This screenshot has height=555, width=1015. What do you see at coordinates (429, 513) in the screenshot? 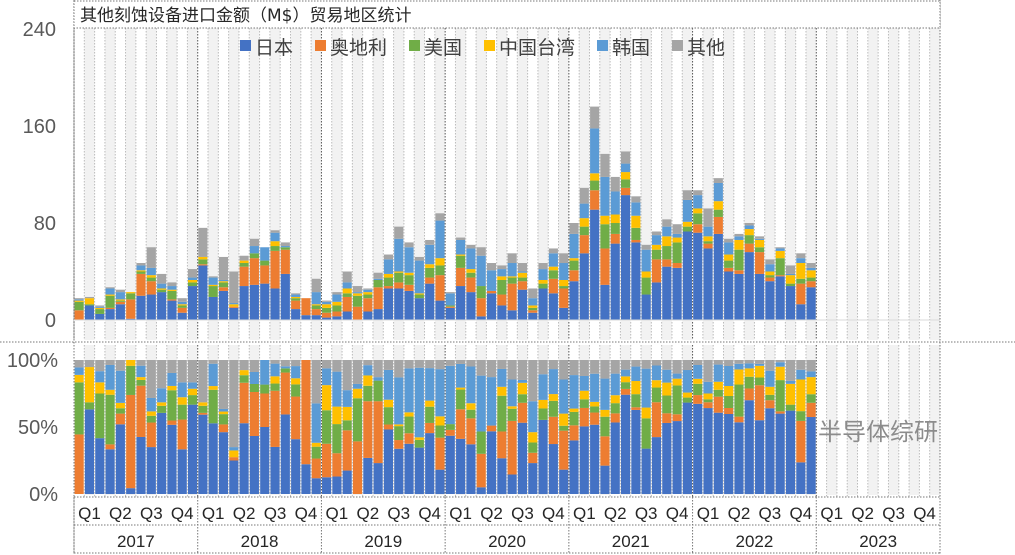
I see `quarter-label: Q4` at bounding box center [429, 513].